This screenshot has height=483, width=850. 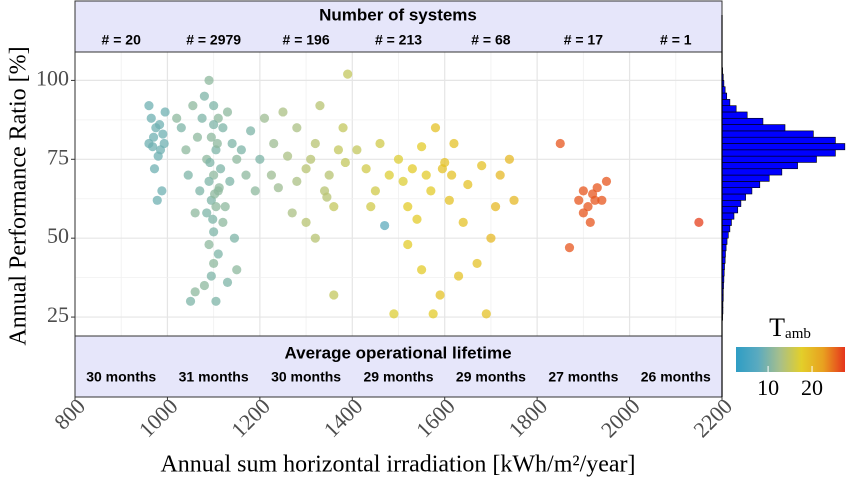 What do you see at coordinates (583, 377) in the screenshot?
I see `lifetime-label: 27 months` at bounding box center [583, 377].